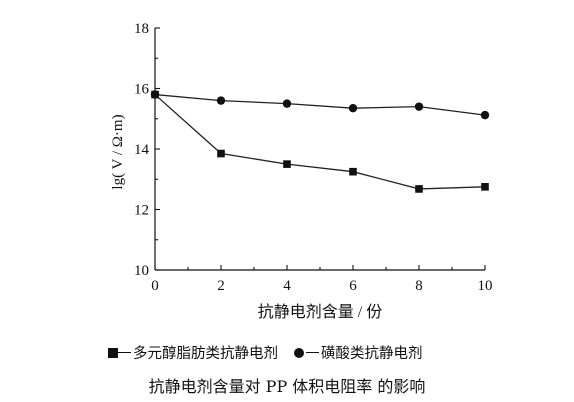 The width and height of the screenshot is (574, 402). Describe the element at coordinates (287, 386) in the screenshot. I see `chart-title: 抗静电剂含量对 PP 体积电阻率 的影响` at that location.